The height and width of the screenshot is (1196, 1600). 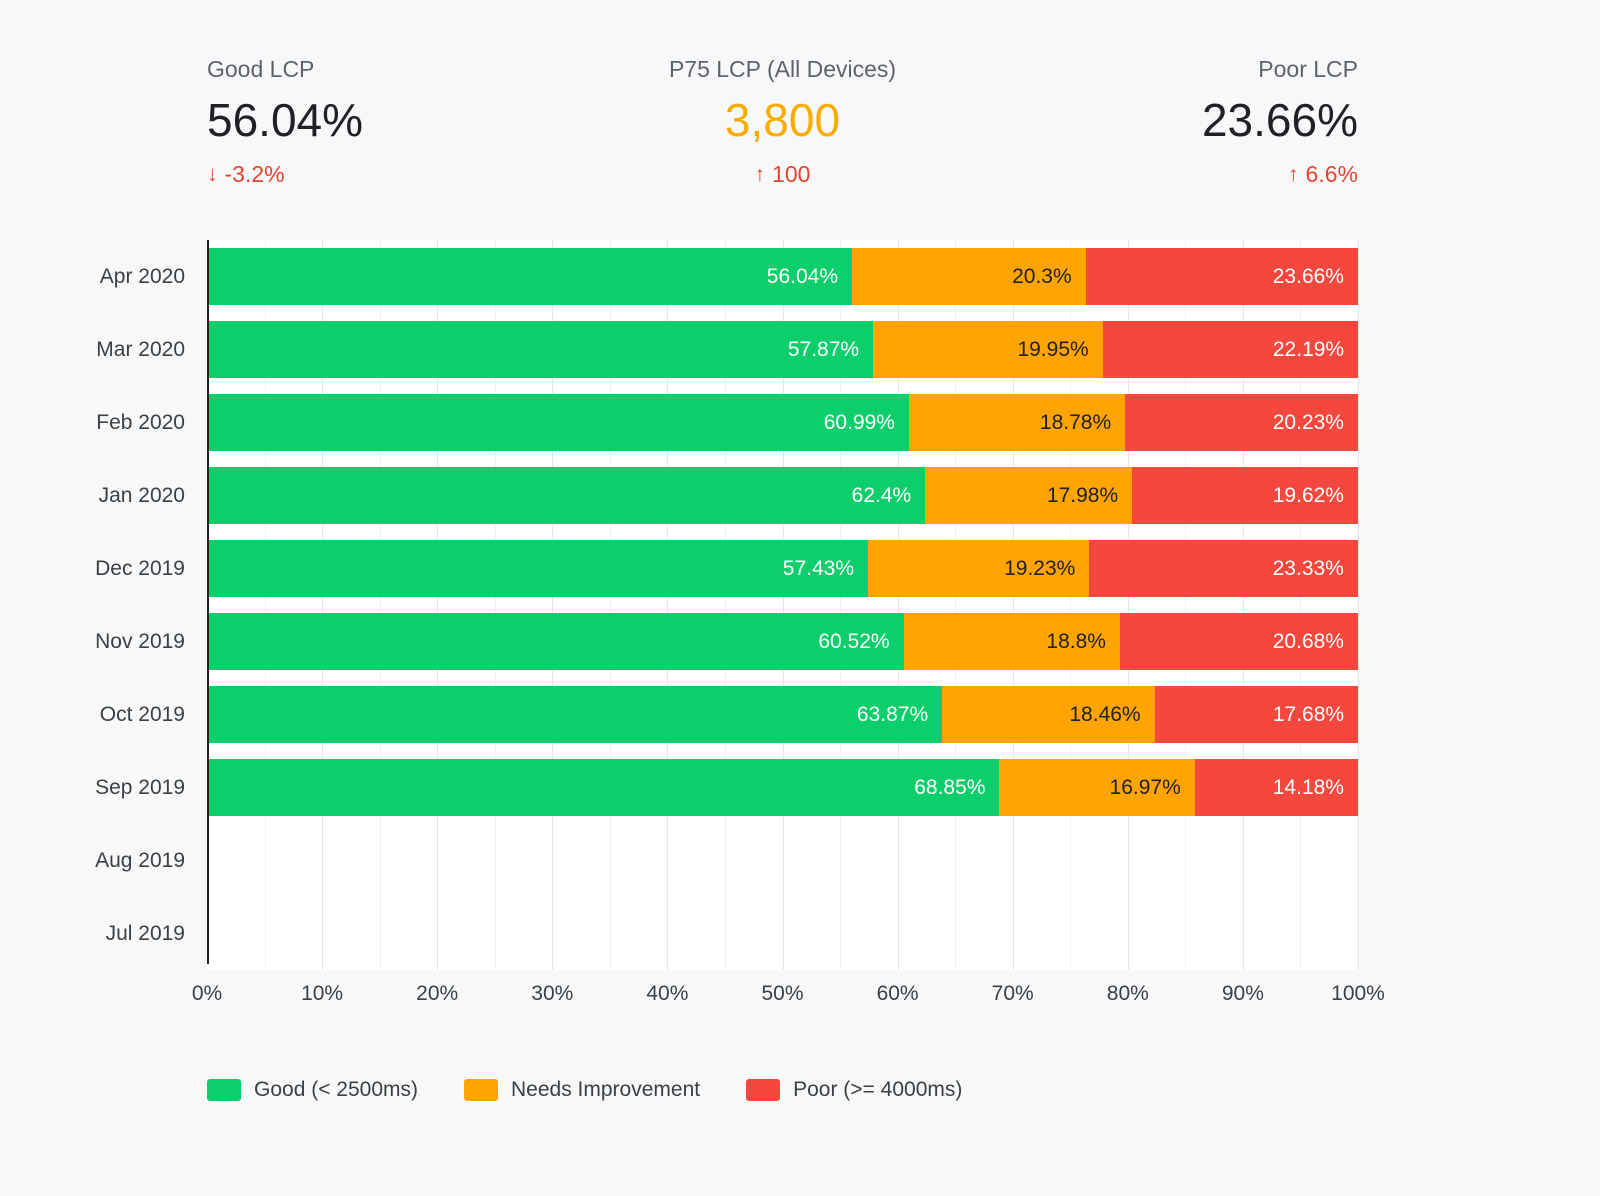 I want to click on bar-segment-value: 62.4%, so click(x=881, y=495).